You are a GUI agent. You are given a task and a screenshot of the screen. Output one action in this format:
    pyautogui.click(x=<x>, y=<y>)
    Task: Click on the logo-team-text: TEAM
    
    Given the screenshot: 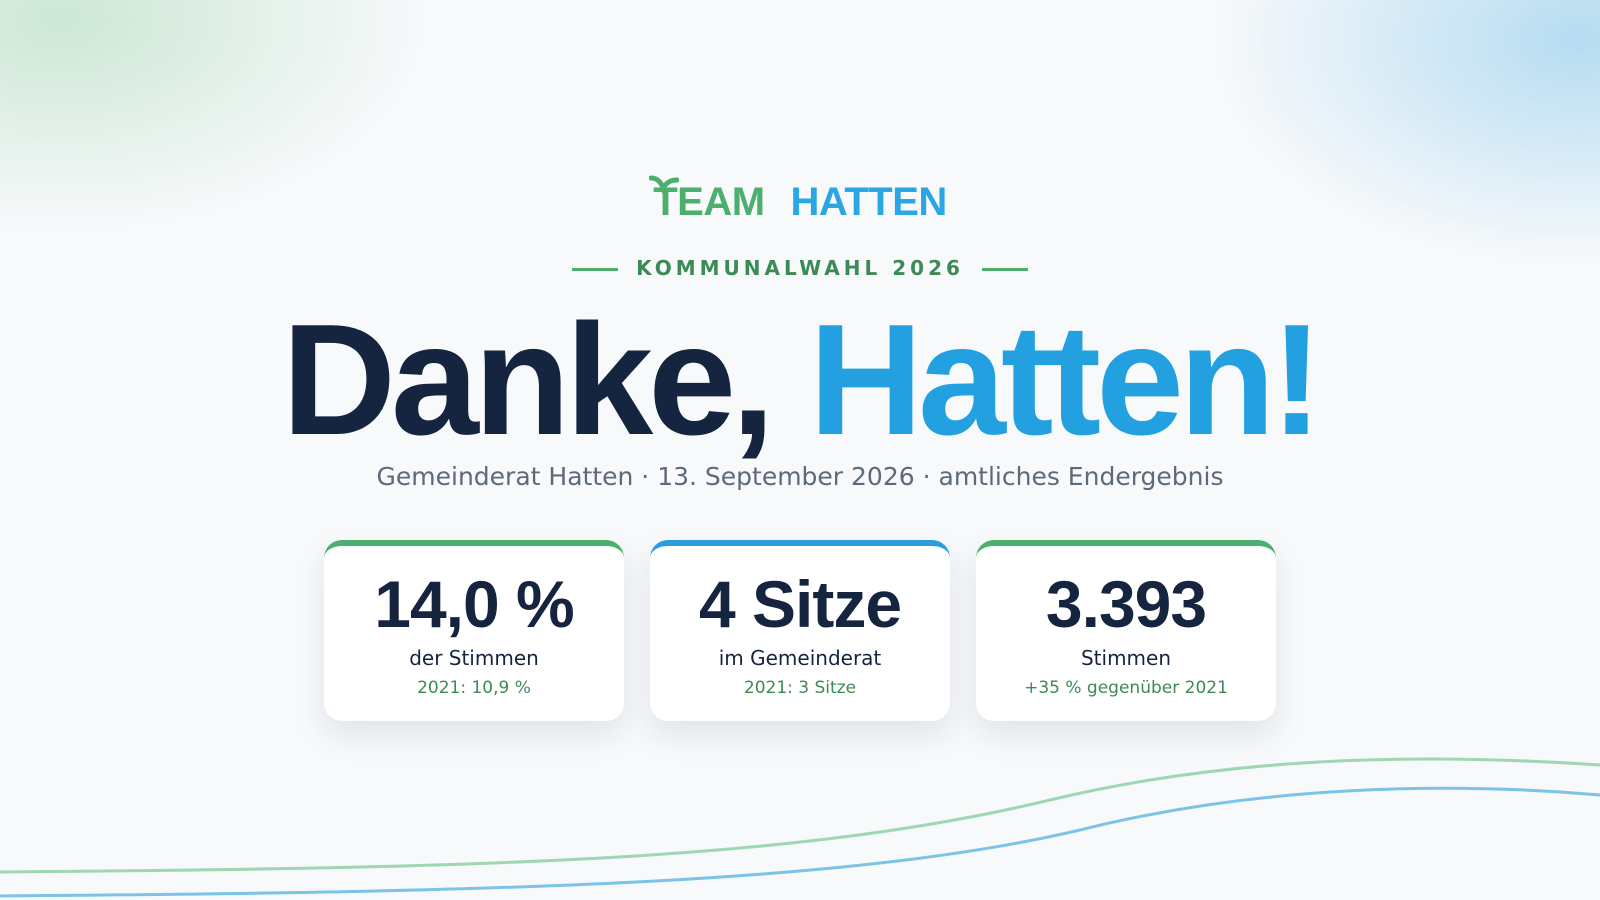 What is the action you would take?
    pyautogui.click(x=709, y=202)
    